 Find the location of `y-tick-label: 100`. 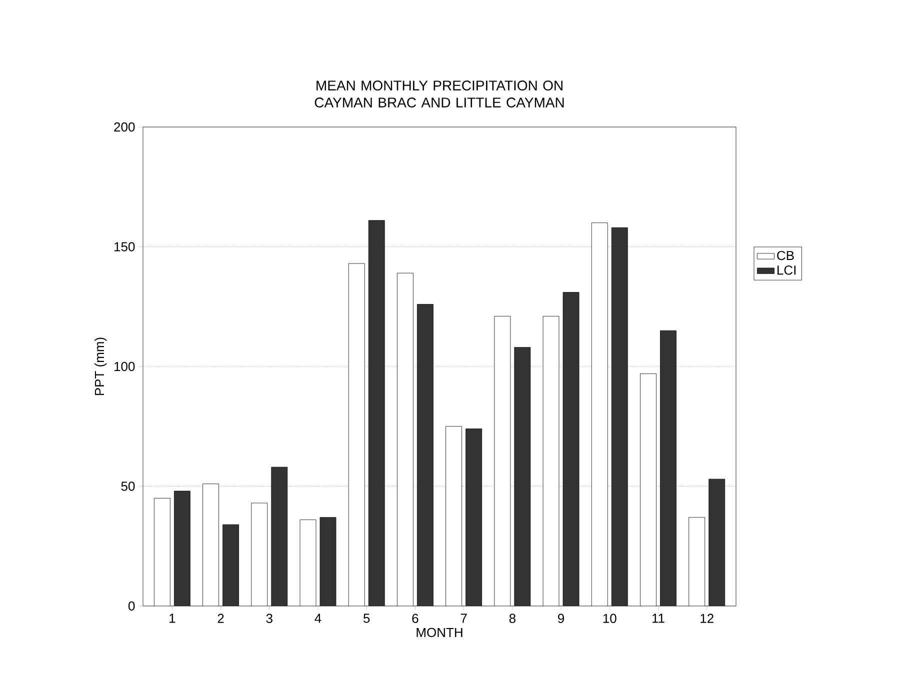

y-tick-label: 100 is located at coordinates (124, 367).